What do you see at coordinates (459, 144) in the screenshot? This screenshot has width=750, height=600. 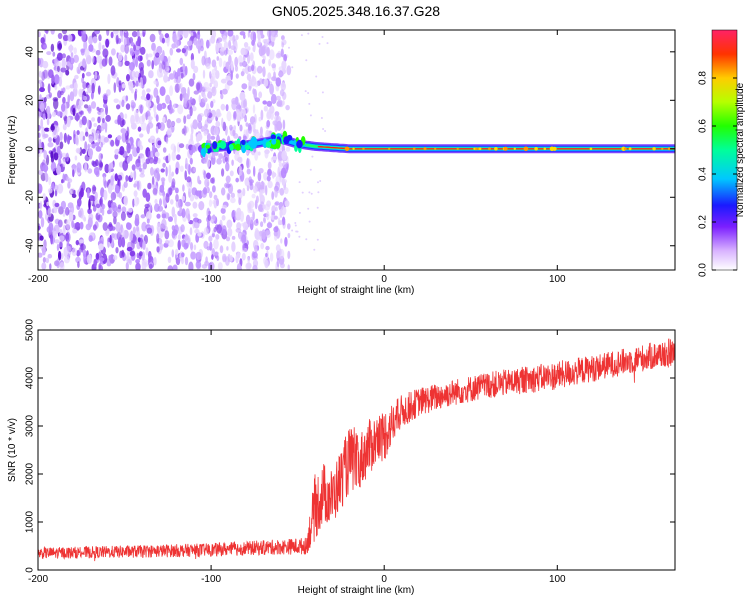 I see `spectrogram-ridge` at bounding box center [459, 144].